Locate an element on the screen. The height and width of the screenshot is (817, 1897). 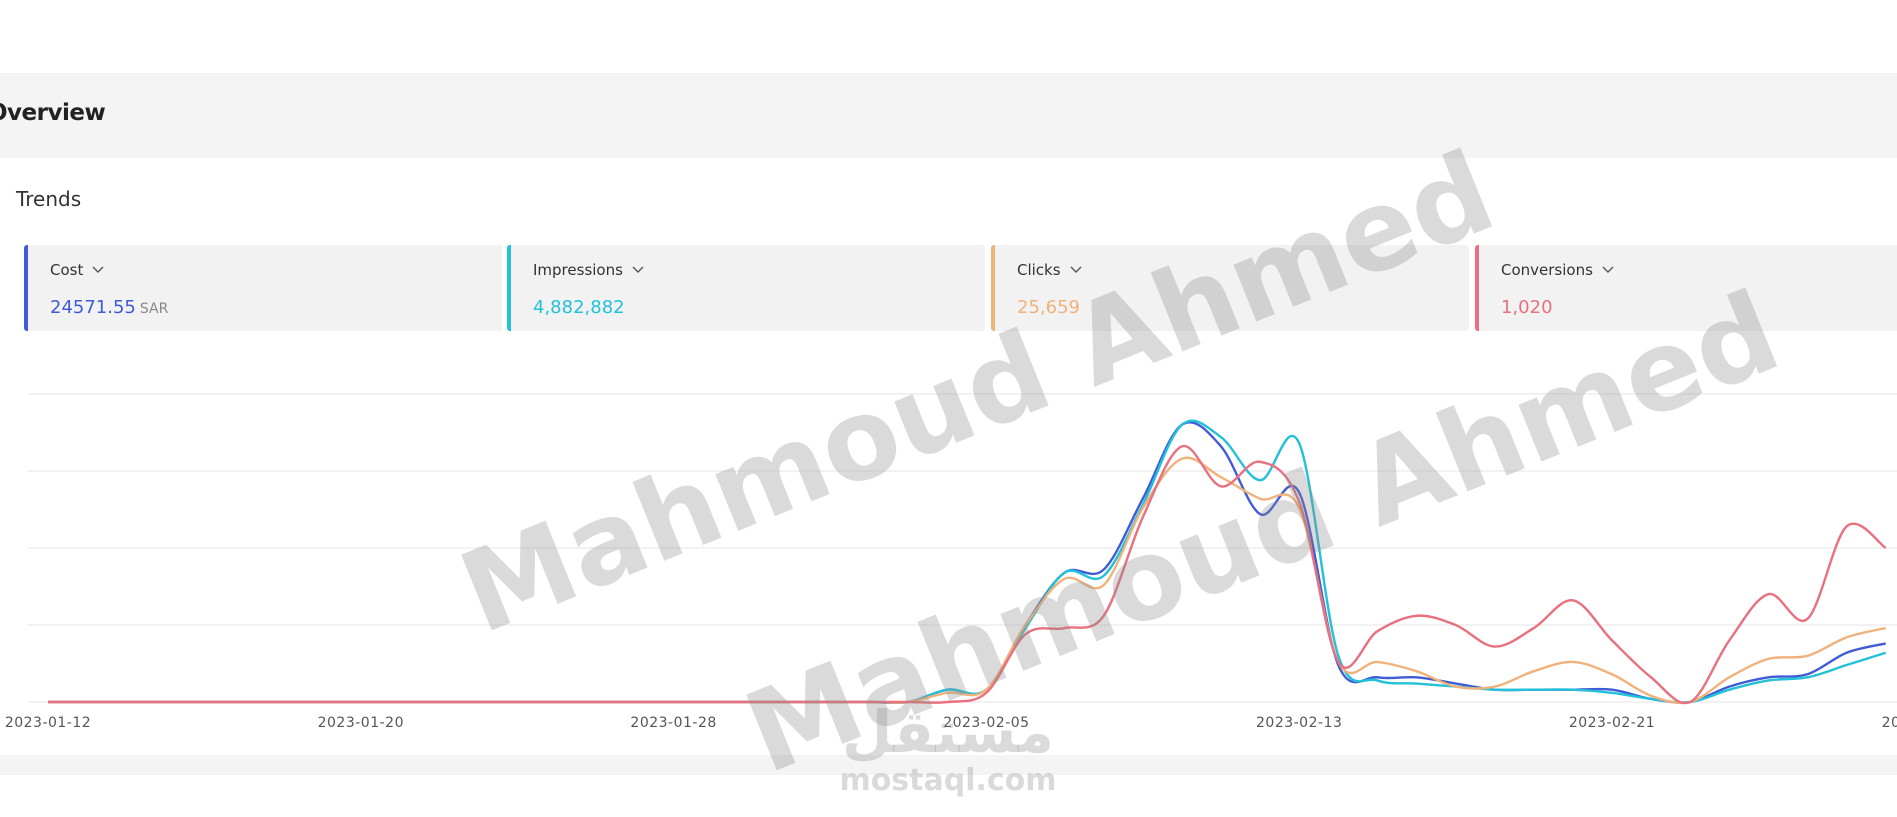
metric-total: 25,659 is located at coordinates (1048, 307).